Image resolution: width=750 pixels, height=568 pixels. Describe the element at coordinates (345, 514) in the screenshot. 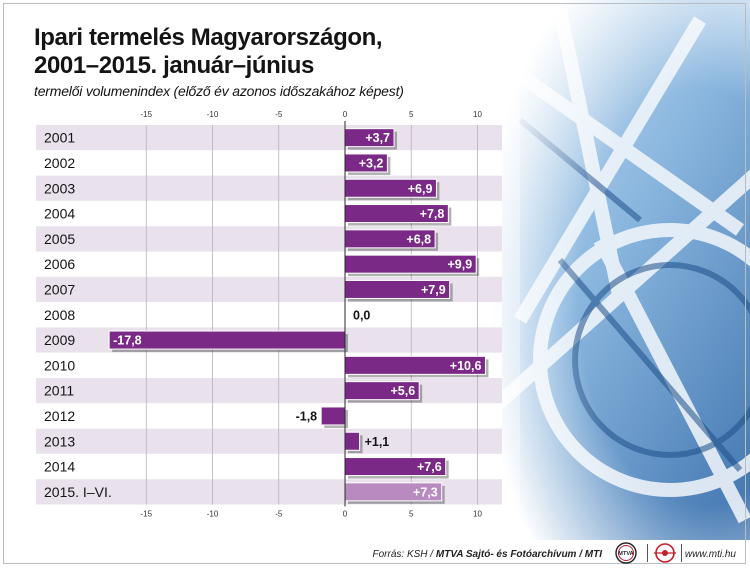

I see `x-tick-label-bottom: 0` at that location.